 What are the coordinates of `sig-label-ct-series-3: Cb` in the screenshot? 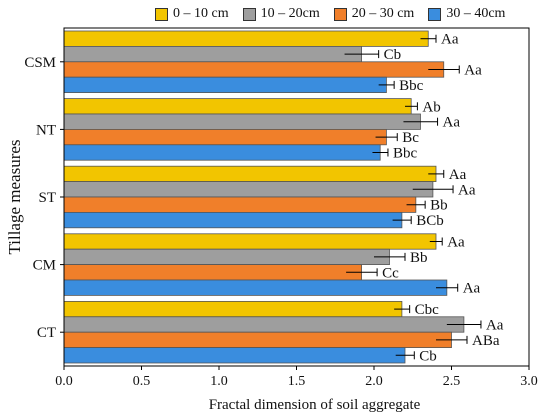 It's located at (428, 356).